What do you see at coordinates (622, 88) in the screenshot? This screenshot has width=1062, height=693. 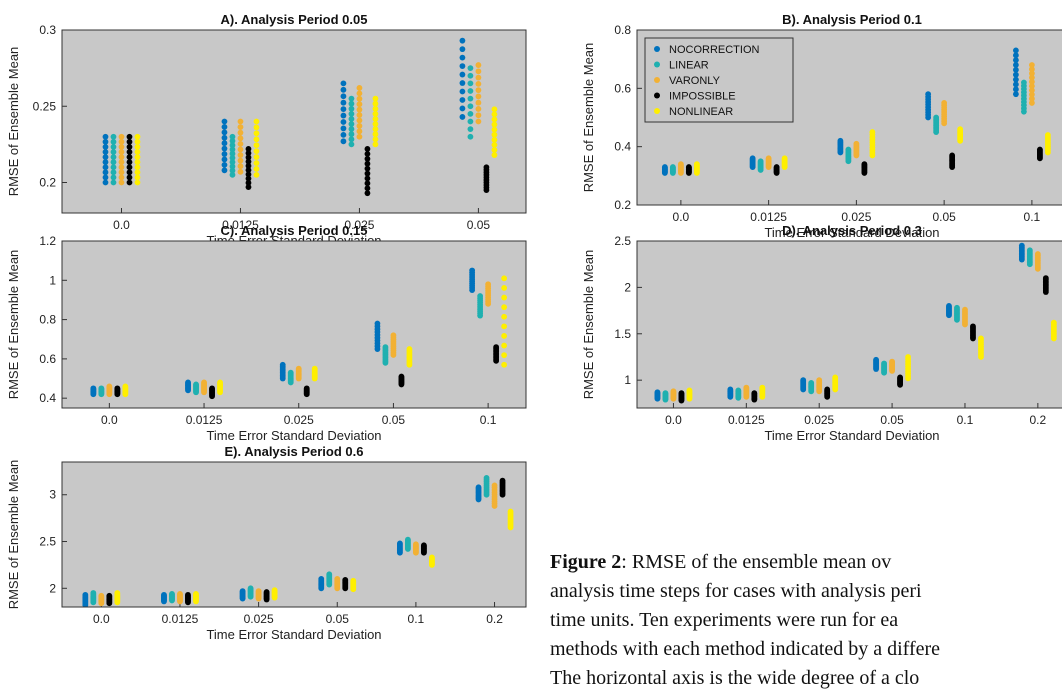 I see `y-tick-label: 0.6` at bounding box center [622, 88].